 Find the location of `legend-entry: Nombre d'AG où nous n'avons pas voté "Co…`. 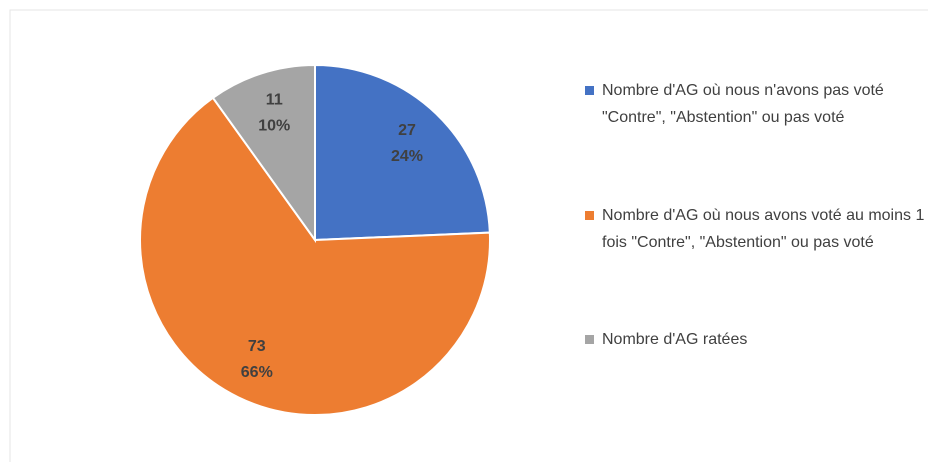

legend-entry: Nombre d'AG où nous n'avons pas voté "Co… is located at coordinates (756, 104).